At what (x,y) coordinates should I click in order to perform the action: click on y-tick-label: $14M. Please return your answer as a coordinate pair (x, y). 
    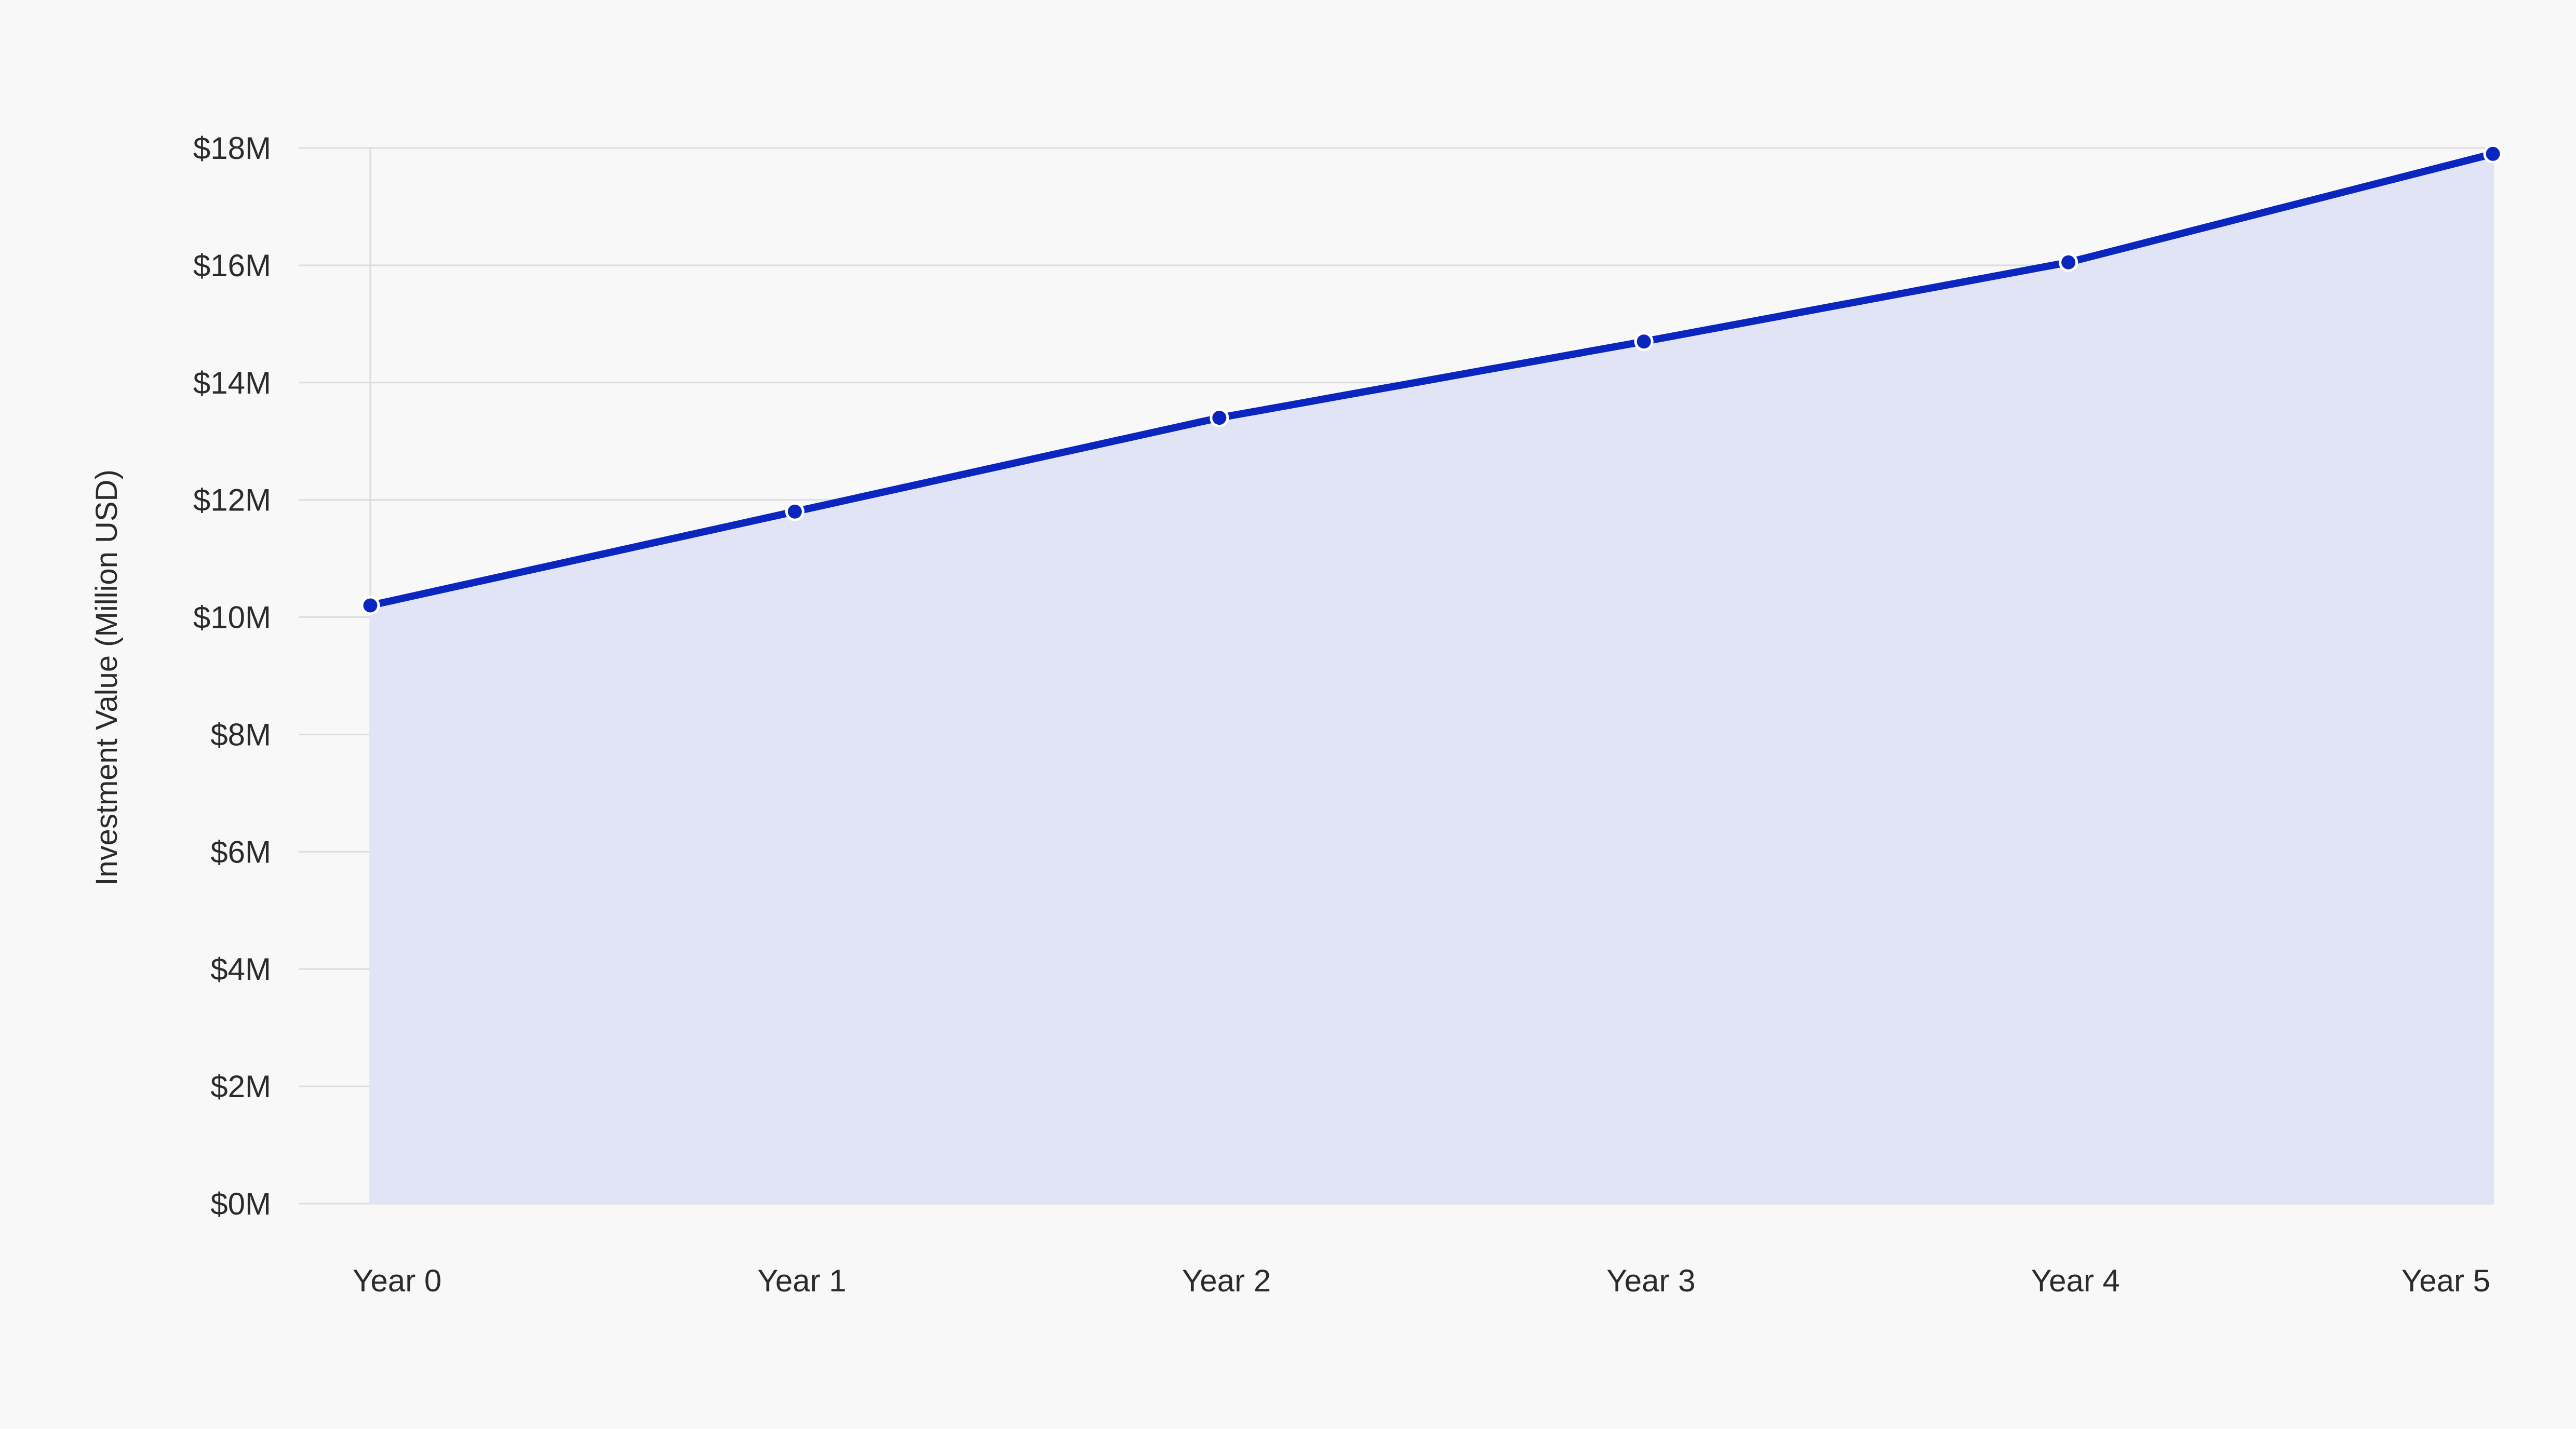
    Looking at the image, I should click on (232, 383).